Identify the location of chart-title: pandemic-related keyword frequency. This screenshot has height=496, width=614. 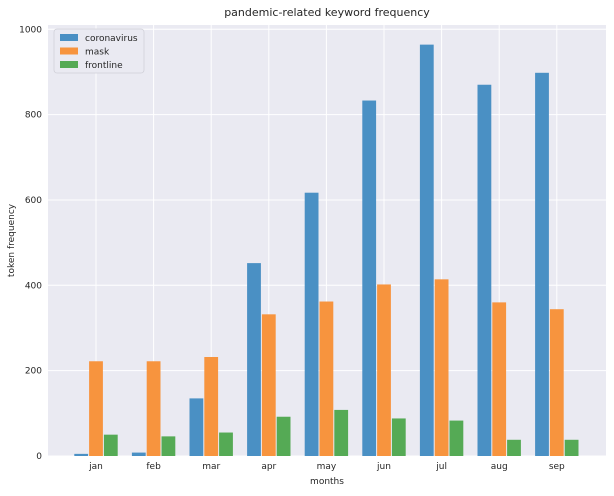
(327, 12).